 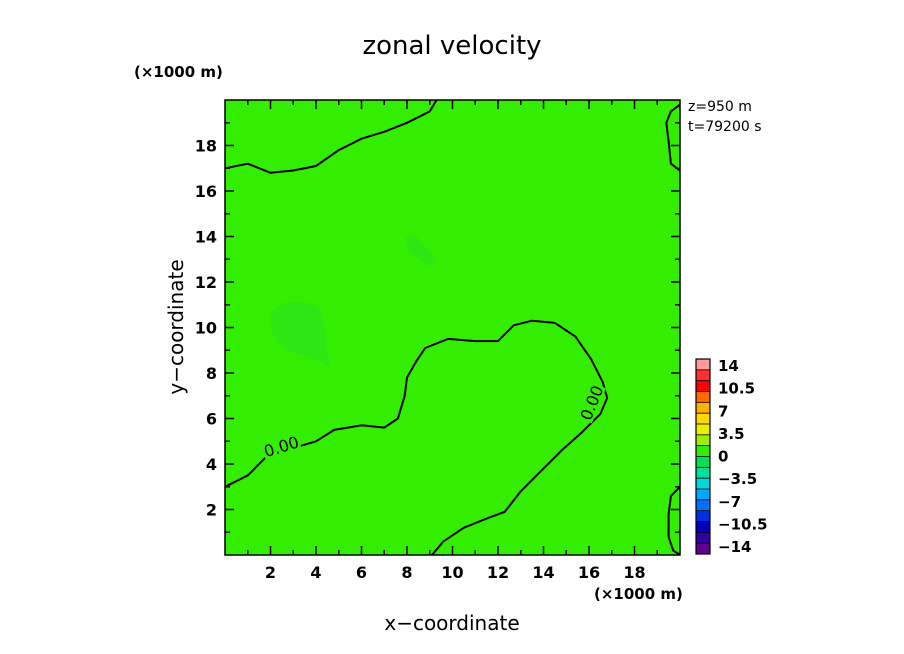 I want to click on y-tick-label-10: 10, so click(x=206, y=328).